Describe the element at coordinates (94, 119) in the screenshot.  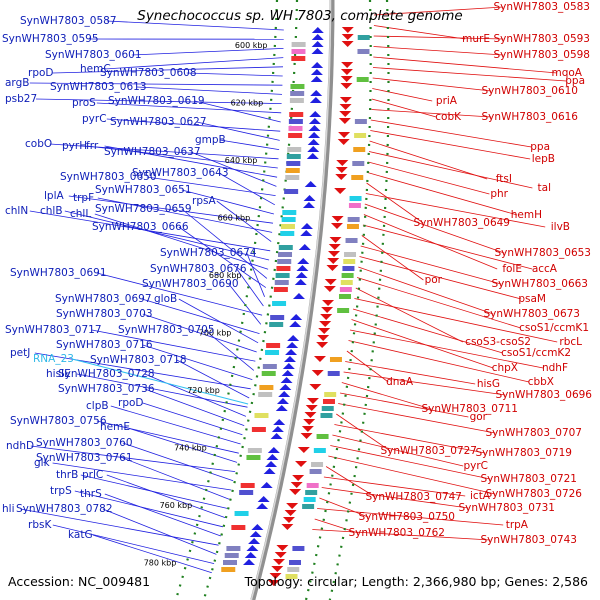
I see `left-gene-label: pyrC` at that location.